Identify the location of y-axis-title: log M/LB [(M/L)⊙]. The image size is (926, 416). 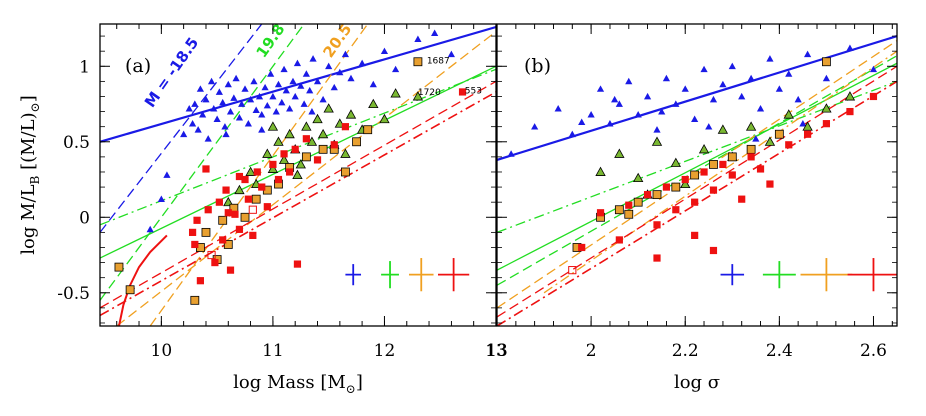
(30, 174).